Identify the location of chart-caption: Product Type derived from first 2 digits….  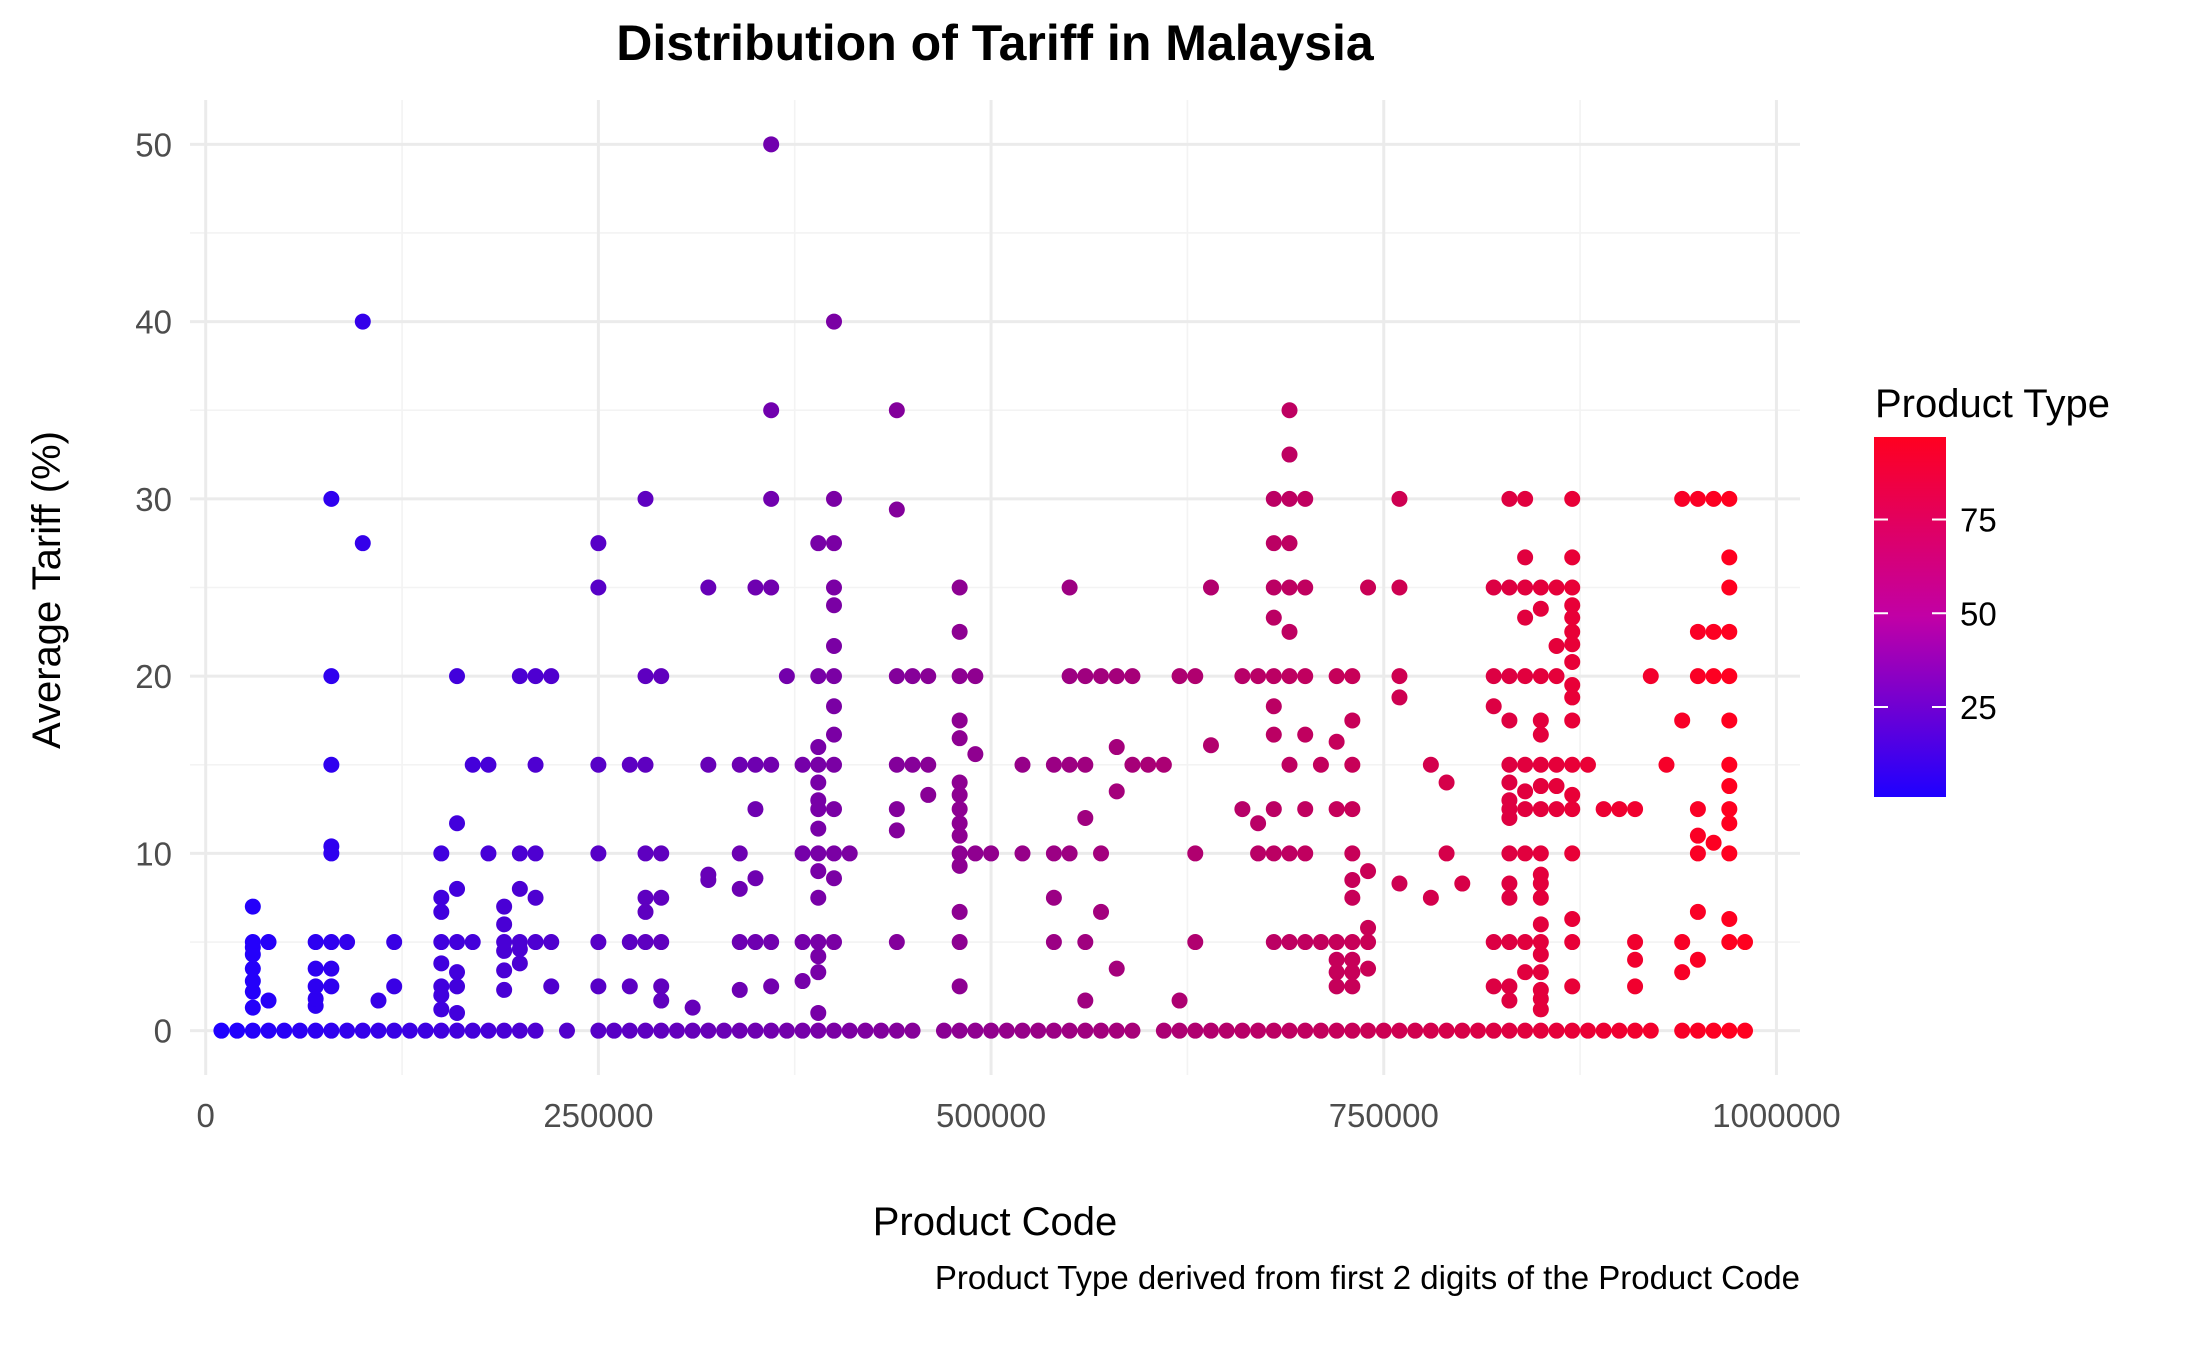
(1367, 1277).